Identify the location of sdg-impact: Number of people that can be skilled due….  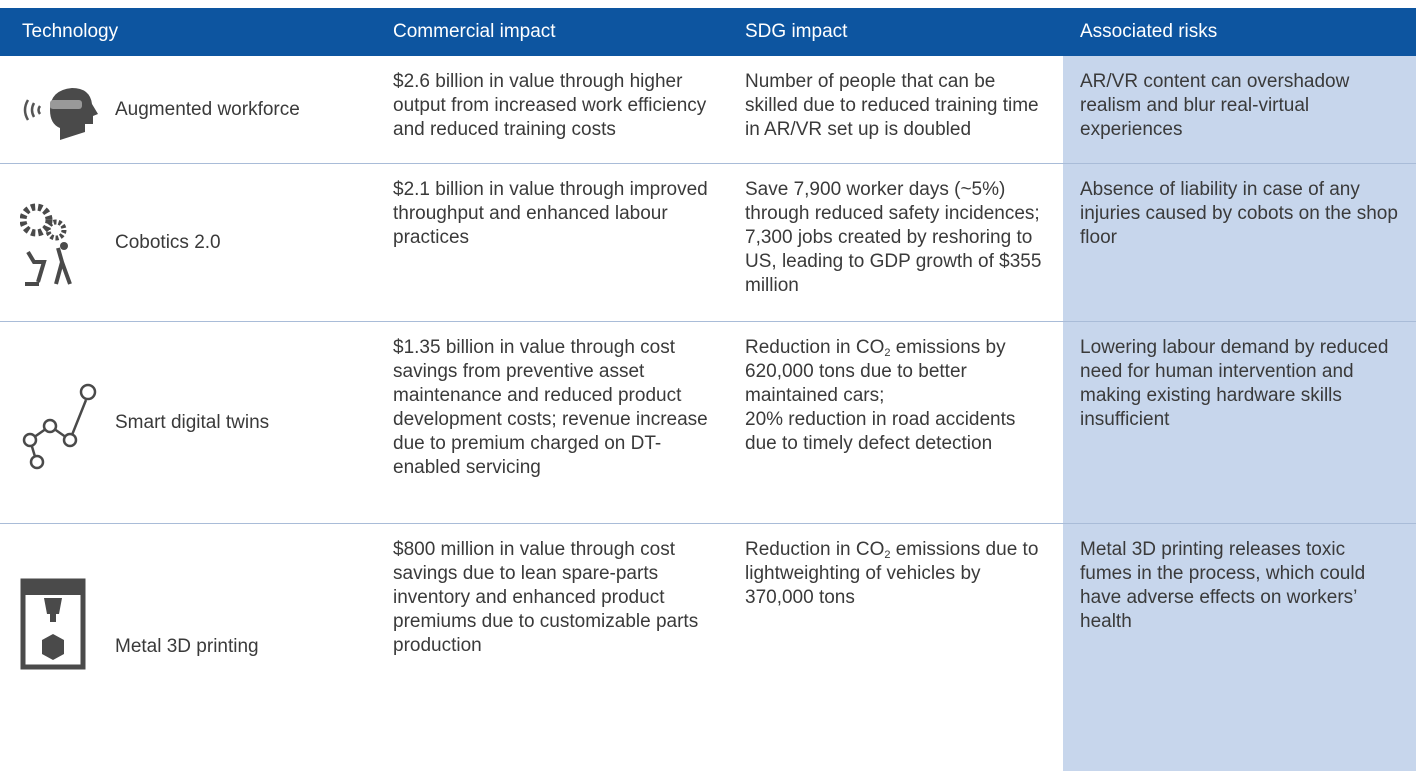
(897, 106).